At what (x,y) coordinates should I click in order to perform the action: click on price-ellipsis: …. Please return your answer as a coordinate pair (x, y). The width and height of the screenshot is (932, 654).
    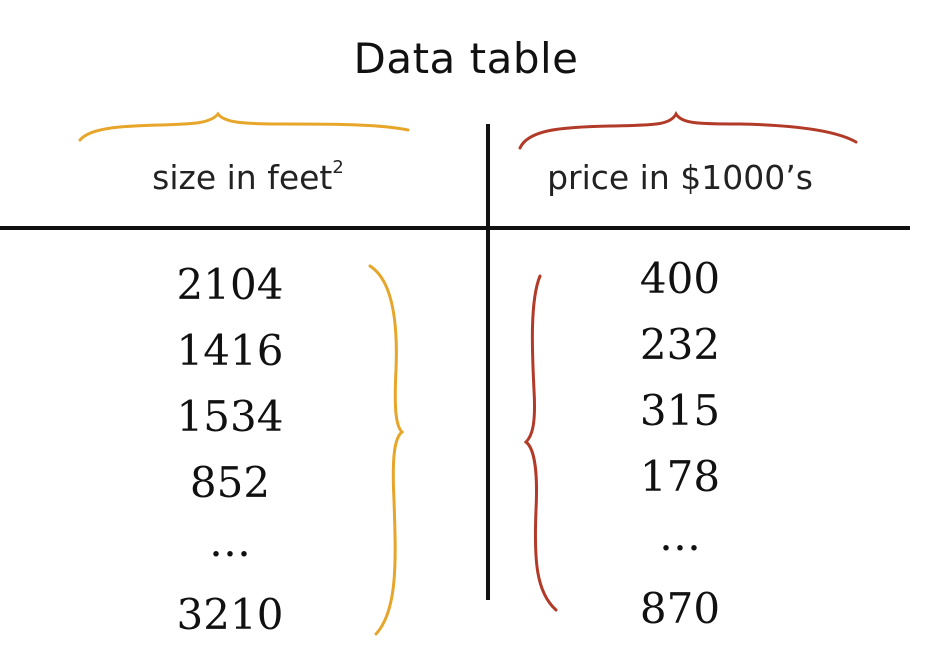
    Looking at the image, I should click on (680, 535).